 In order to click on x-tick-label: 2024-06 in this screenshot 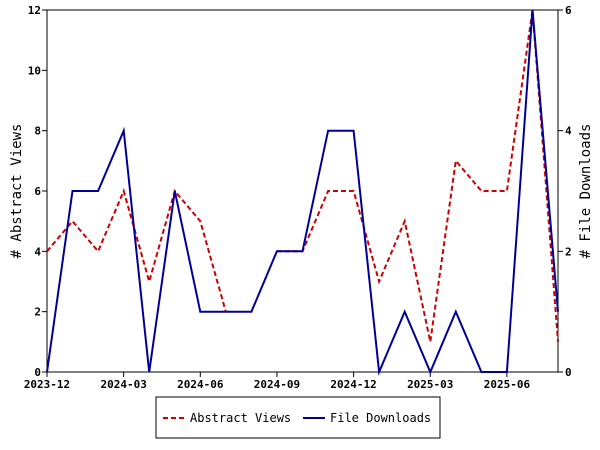, I will do `click(200, 384)`.